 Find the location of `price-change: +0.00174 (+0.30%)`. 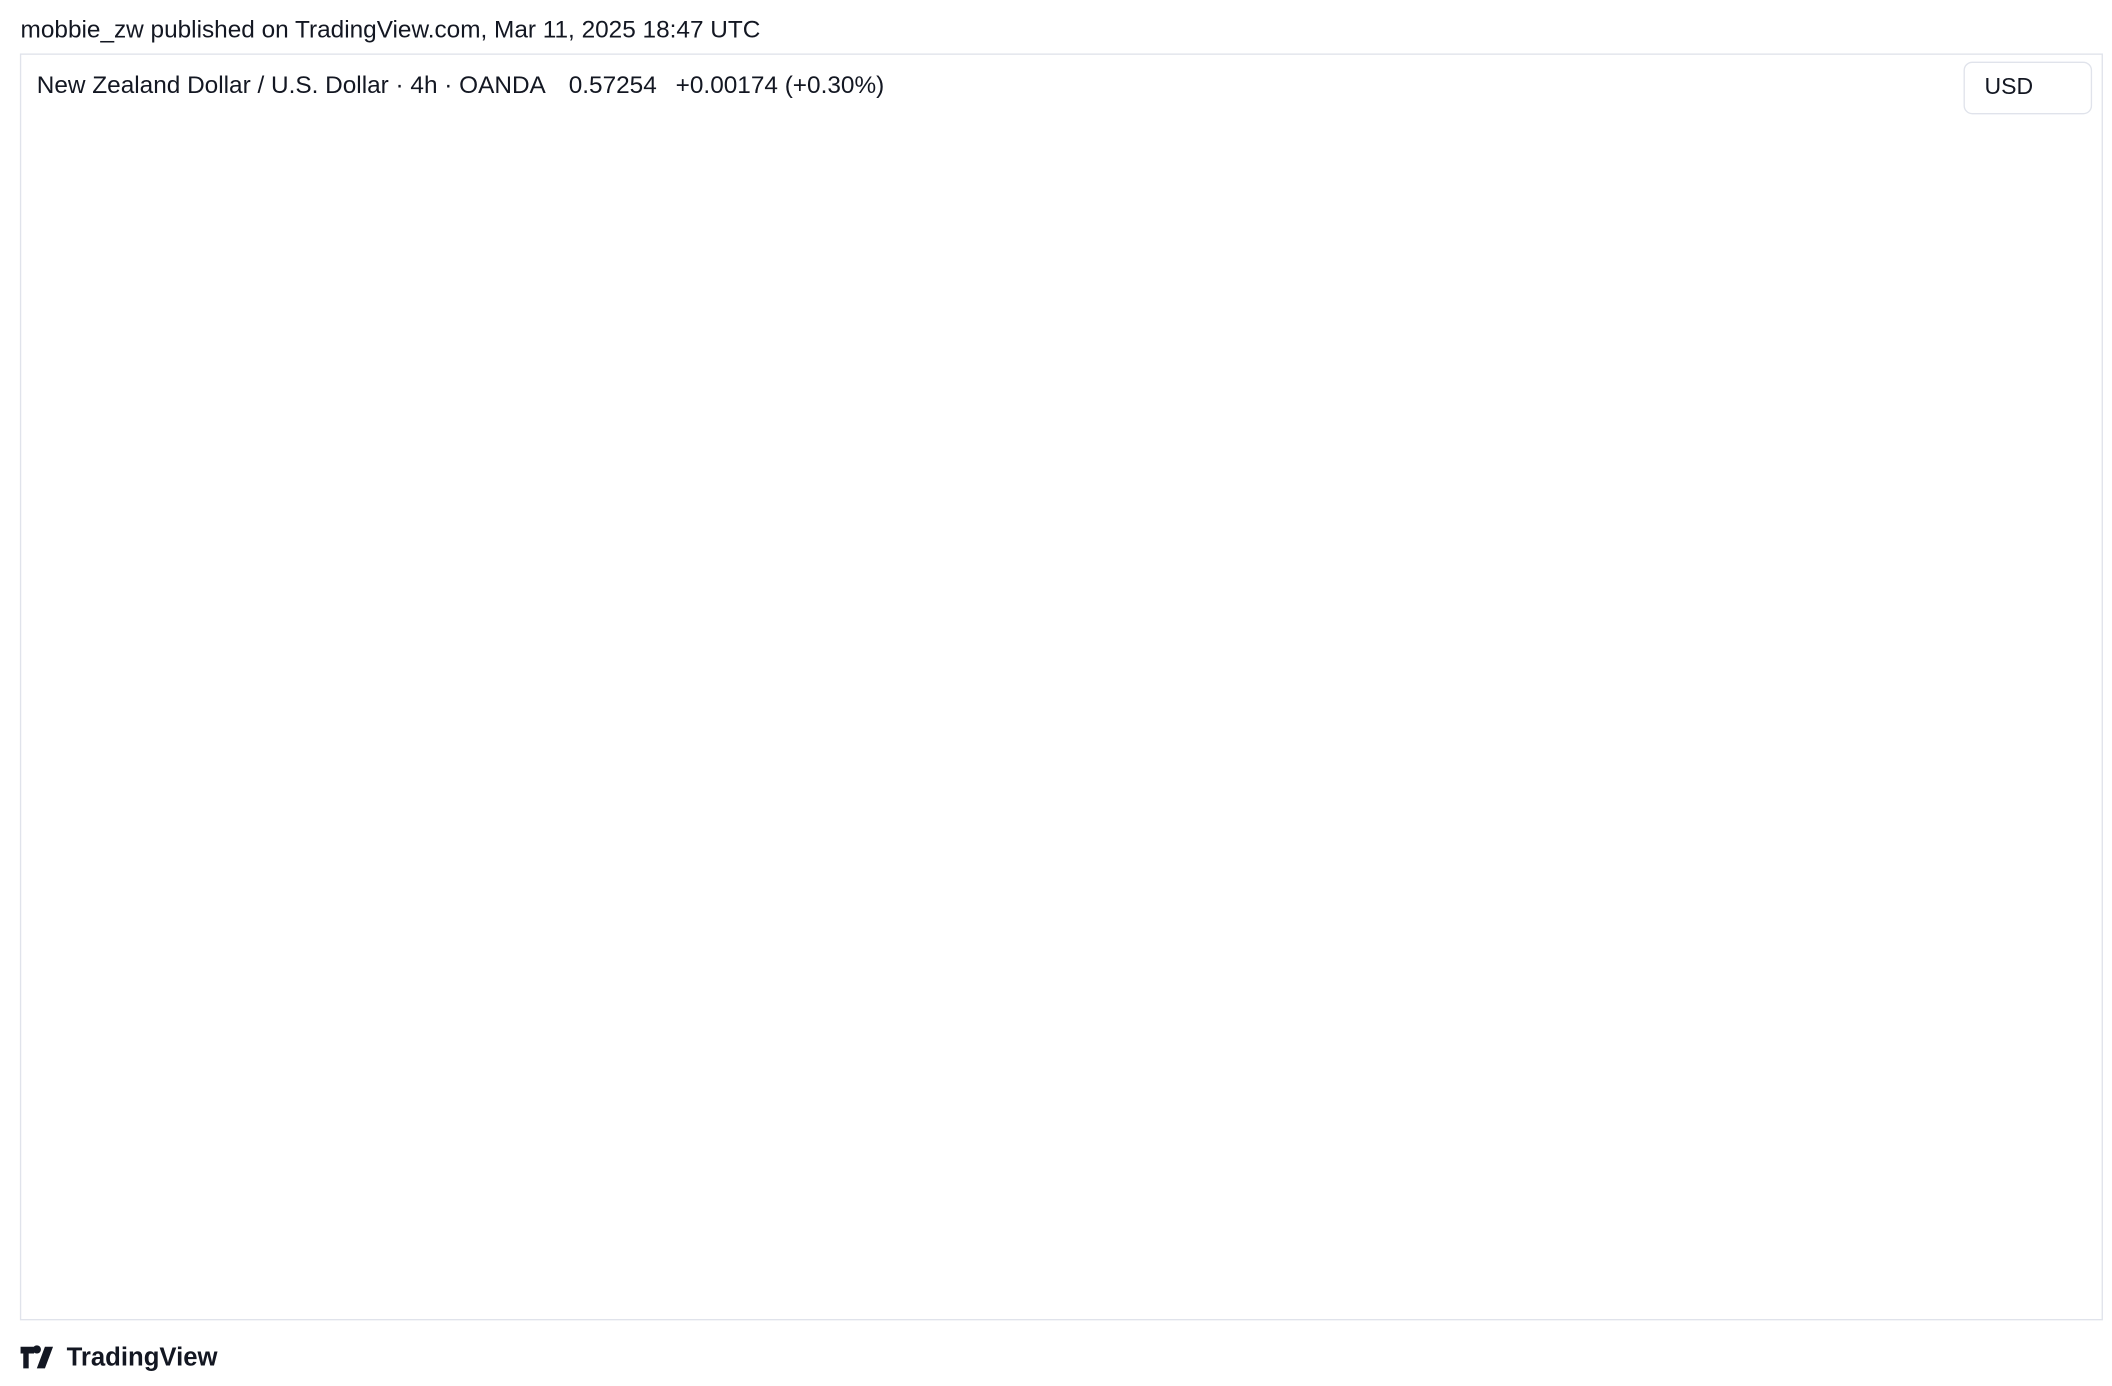

price-change: +0.00174 (+0.30%) is located at coordinates (780, 85).